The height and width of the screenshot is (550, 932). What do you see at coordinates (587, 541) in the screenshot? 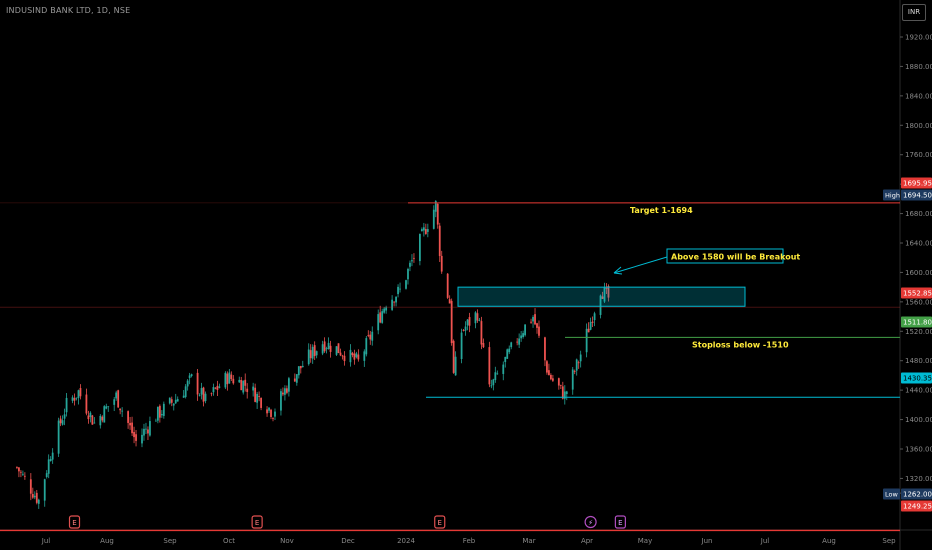
I see `x-tick-label: Apr` at bounding box center [587, 541].